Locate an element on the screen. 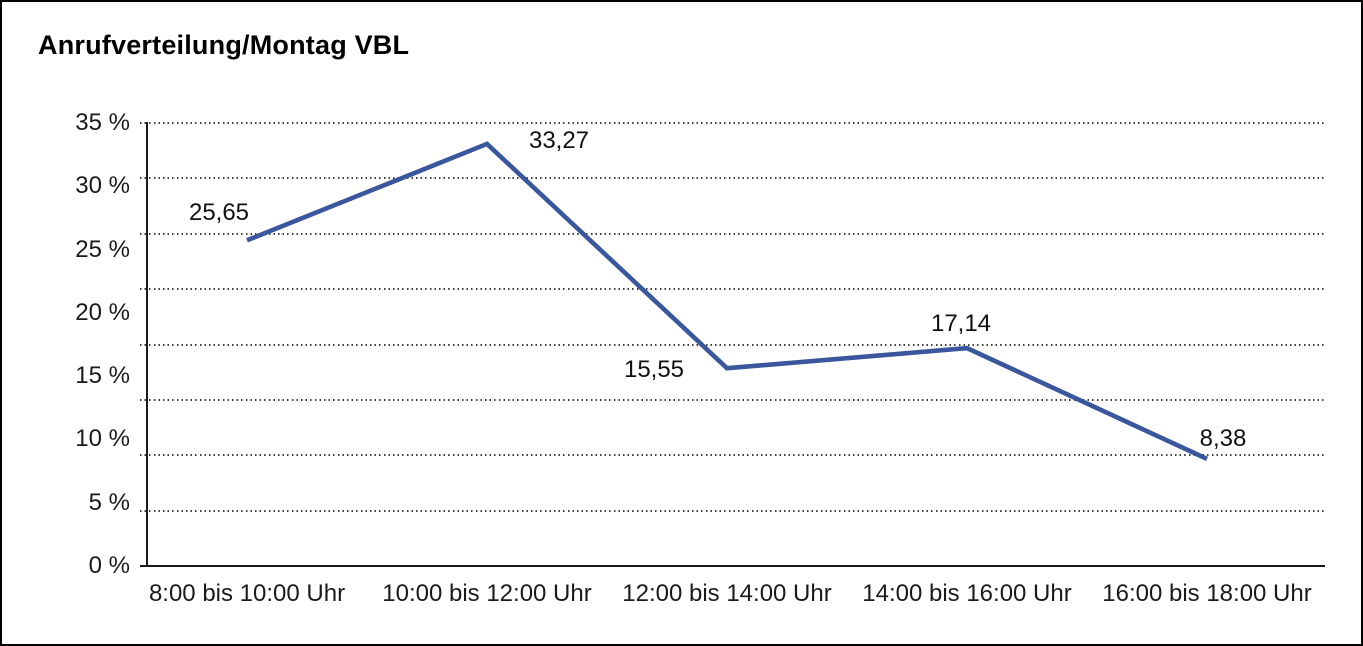 The image size is (1363, 646). y-tick-label: 25 % is located at coordinates (102, 249).